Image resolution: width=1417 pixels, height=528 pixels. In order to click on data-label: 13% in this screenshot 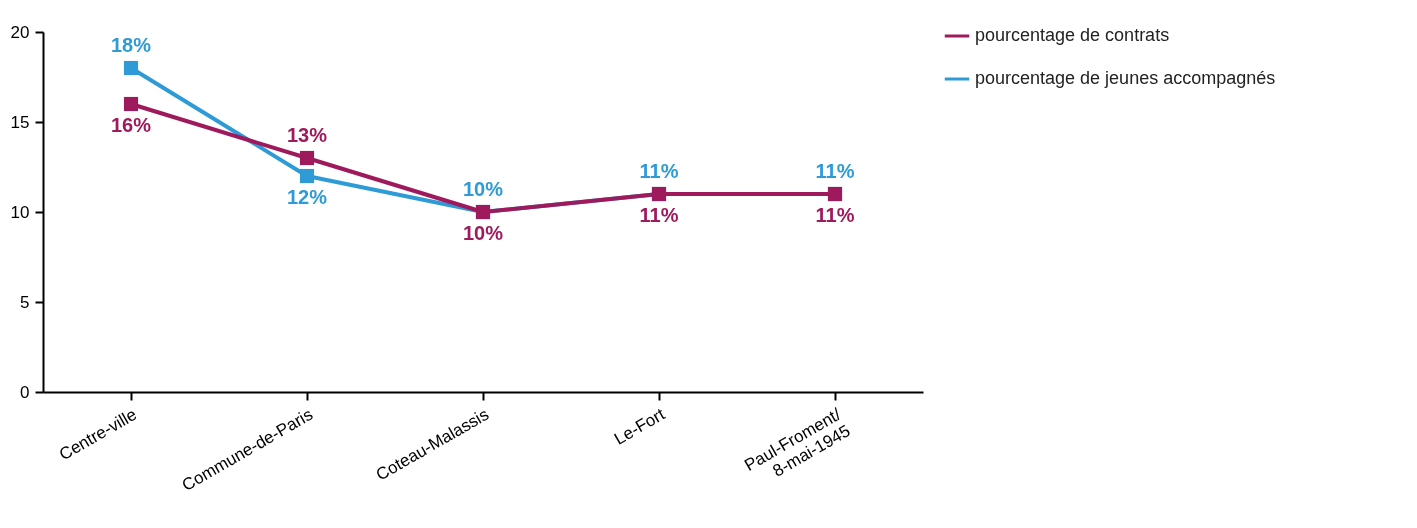, I will do `click(307, 135)`.